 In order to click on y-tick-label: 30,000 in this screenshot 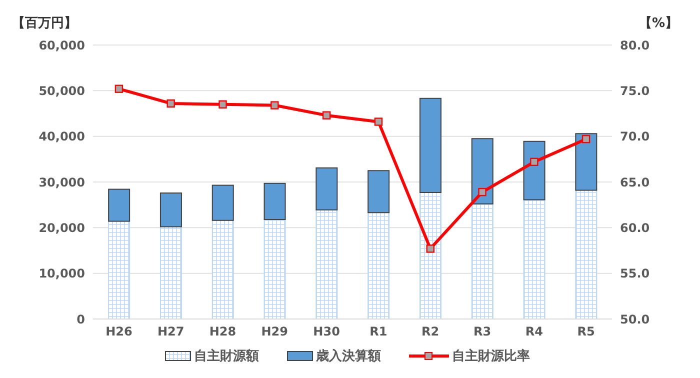, I will do `click(61, 182)`.